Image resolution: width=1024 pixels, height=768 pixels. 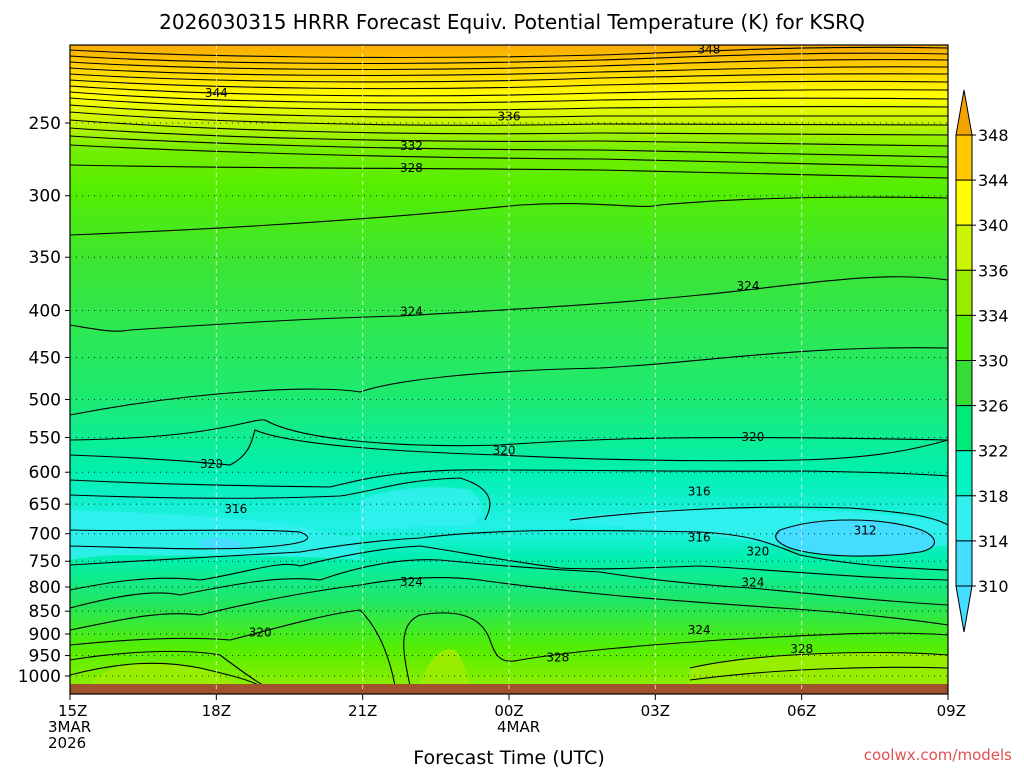 What do you see at coordinates (993, 270) in the screenshot?
I see `colorbar-label: 336` at bounding box center [993, 270].